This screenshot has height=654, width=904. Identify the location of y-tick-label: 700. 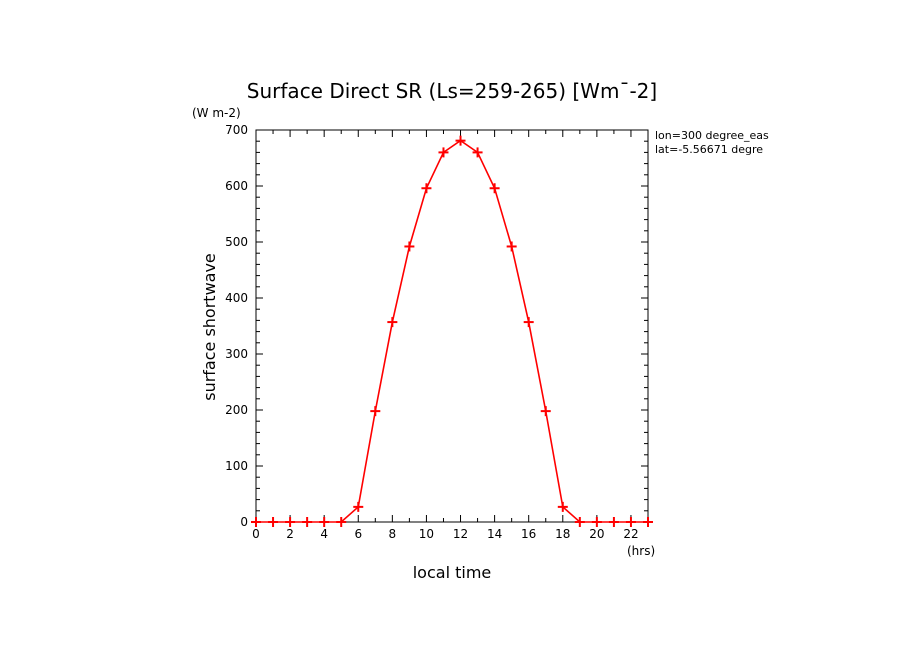
(236, 130).